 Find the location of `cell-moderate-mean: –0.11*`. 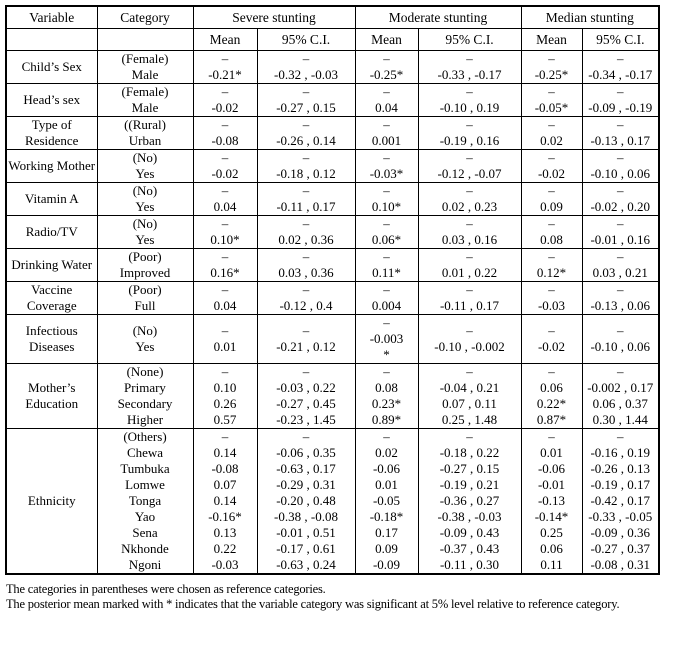

cell-moderate-mean: –0.11* is located at coordinates (386, 265).